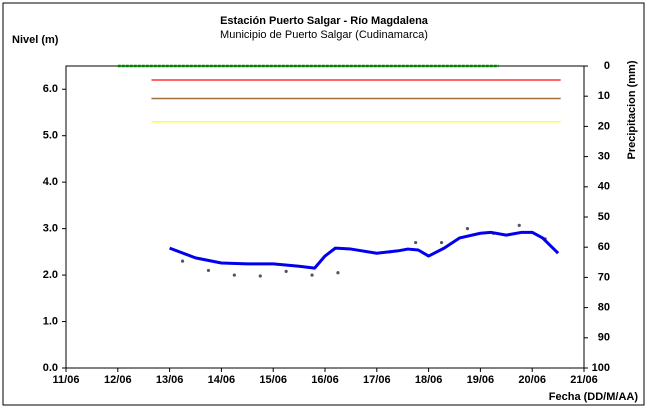 This screenshot has height=409, width=648. I want to click on y-tick-label: 1.0, so click(50, 321).